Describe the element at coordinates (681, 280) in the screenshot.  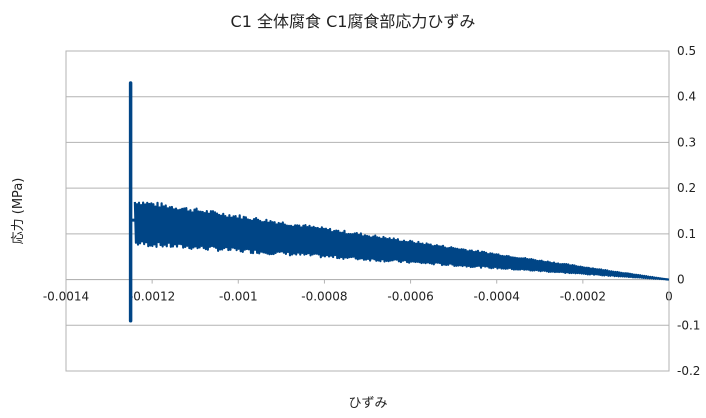
I see `y-tick-label: 0` at that location.